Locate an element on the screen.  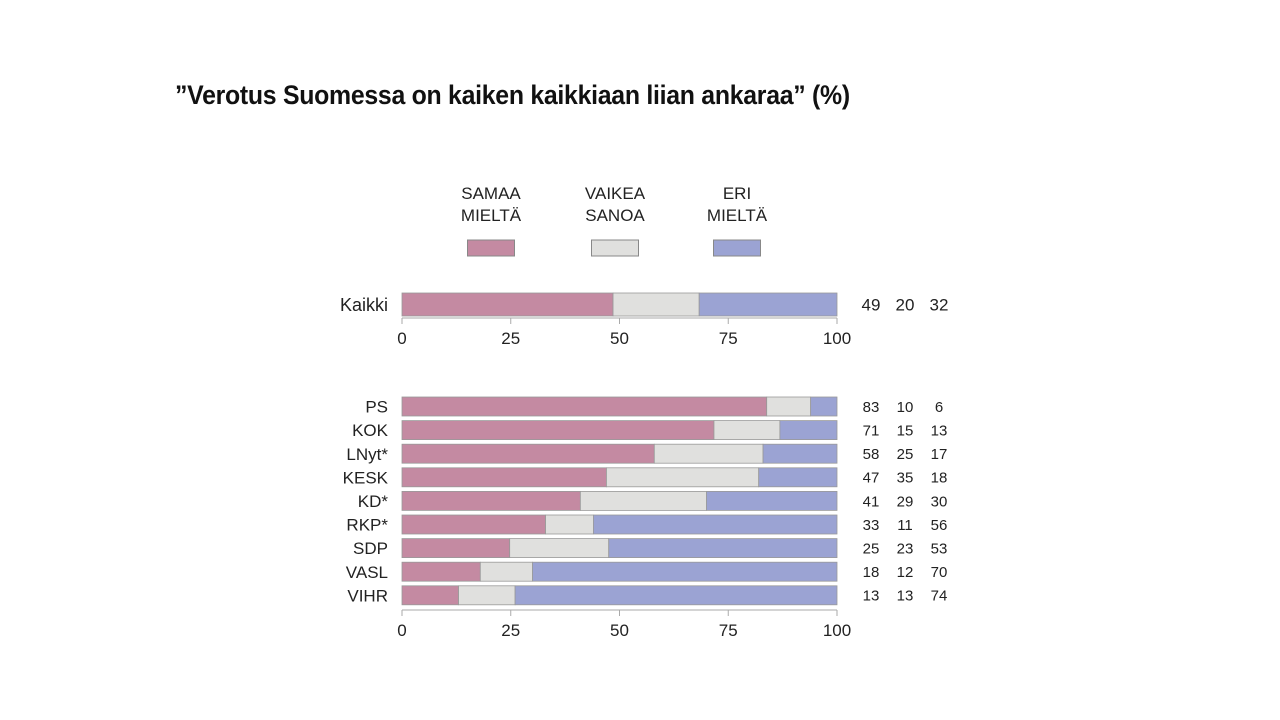
category-label: SDP is located at coordinates (370, 548).